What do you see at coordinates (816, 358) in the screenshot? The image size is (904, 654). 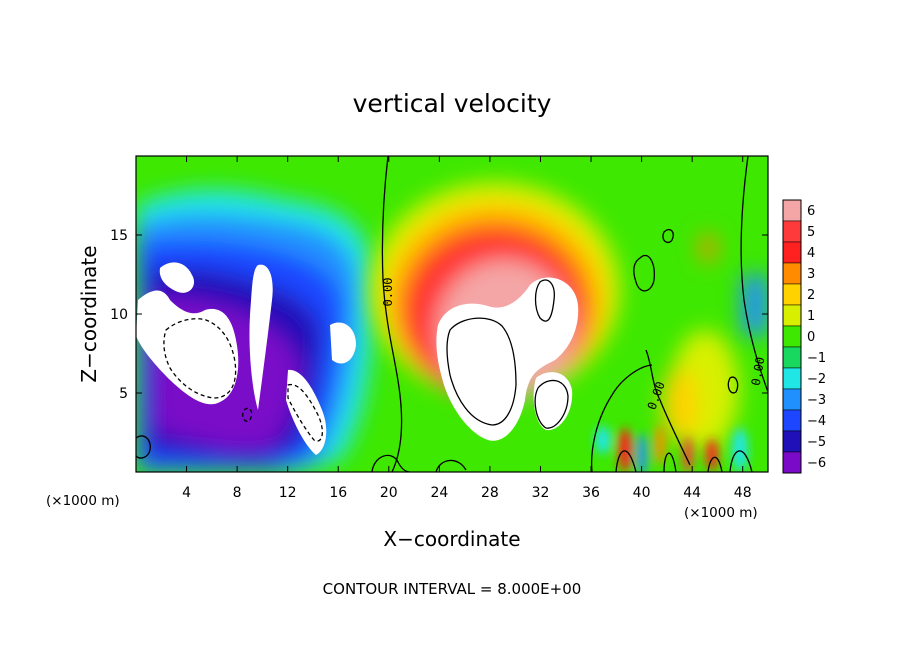 I see `colorbar-label: −1` at bounding box center [816, 358].